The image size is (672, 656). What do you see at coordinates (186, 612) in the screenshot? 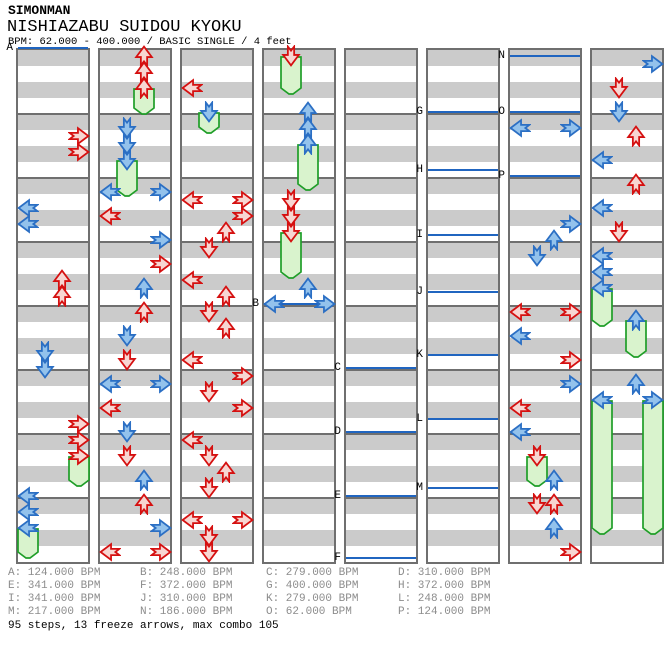
I see `legend-entry: N: 186.000 BPM` at bounding box center [186, 612].